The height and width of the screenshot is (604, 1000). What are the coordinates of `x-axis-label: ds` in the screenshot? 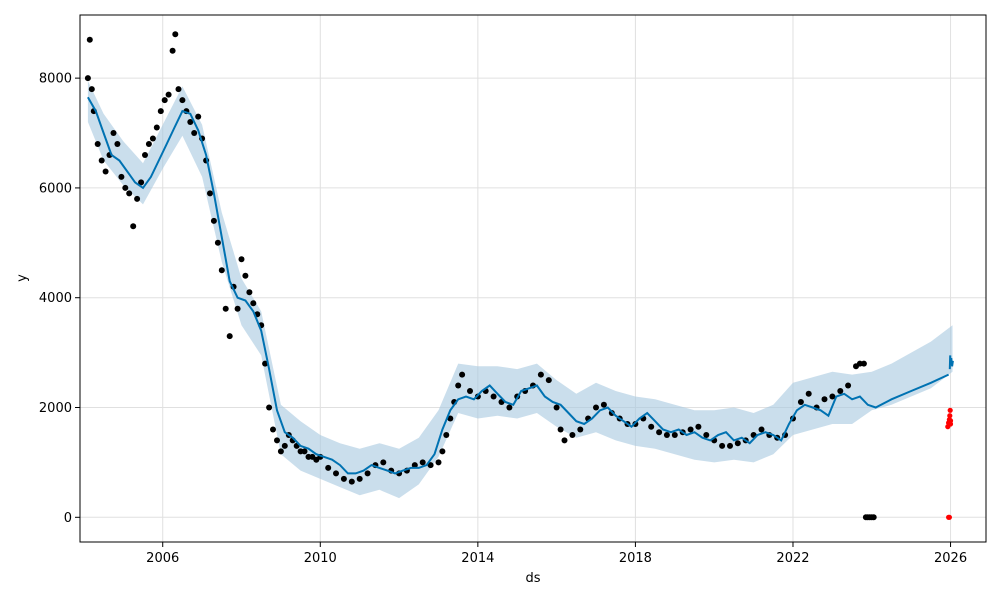 It's located at (532, 578).